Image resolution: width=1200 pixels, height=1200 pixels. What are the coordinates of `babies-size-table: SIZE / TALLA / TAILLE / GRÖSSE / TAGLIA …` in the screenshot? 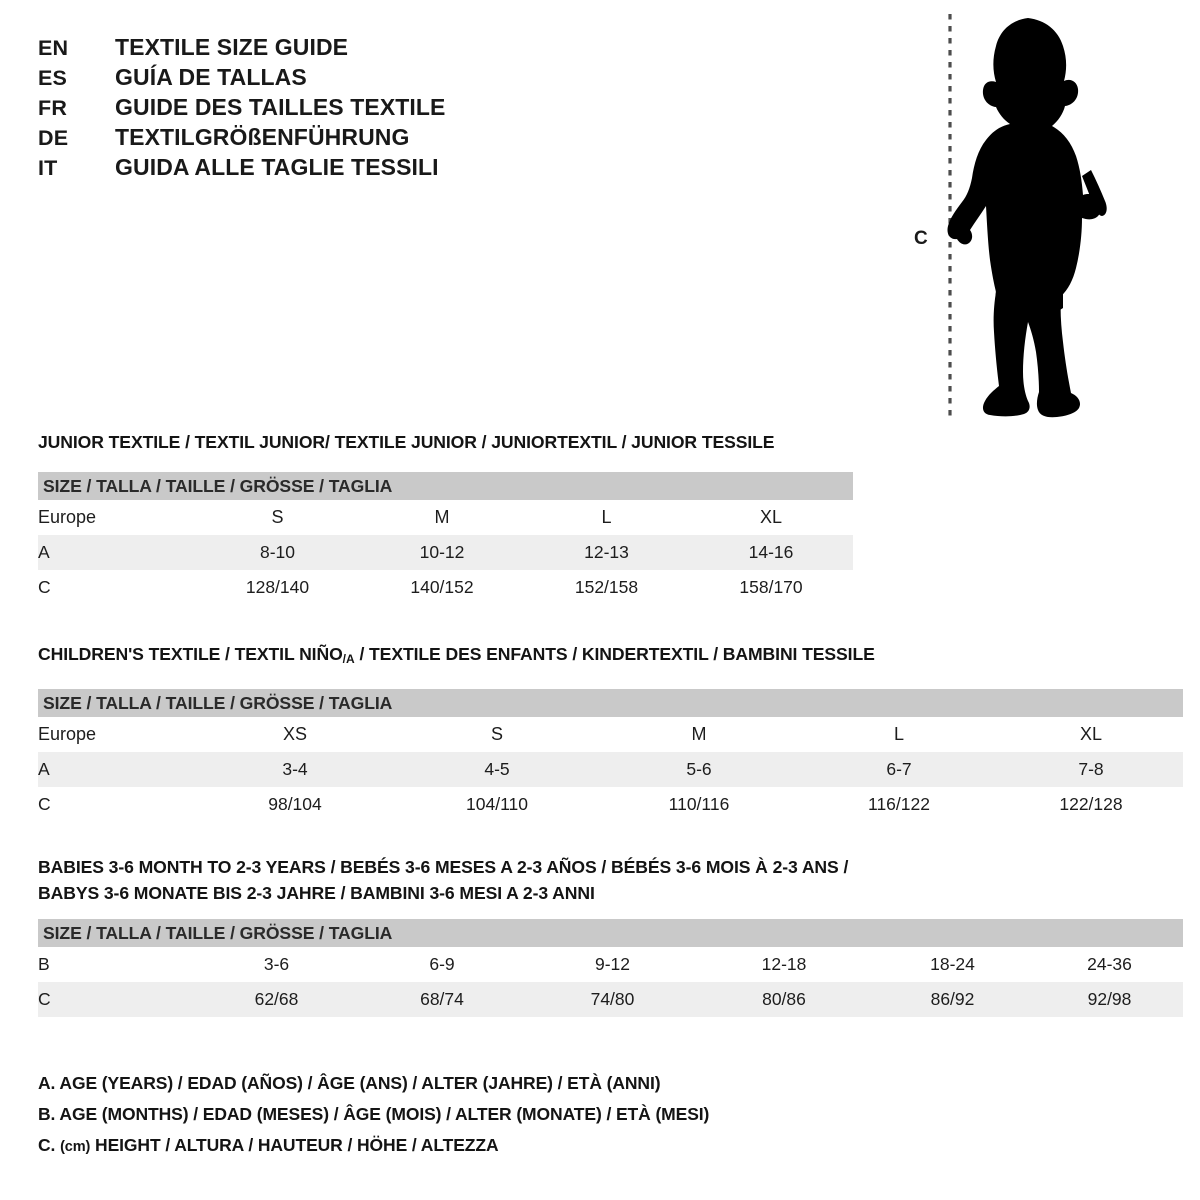 It's located at (611, 968).